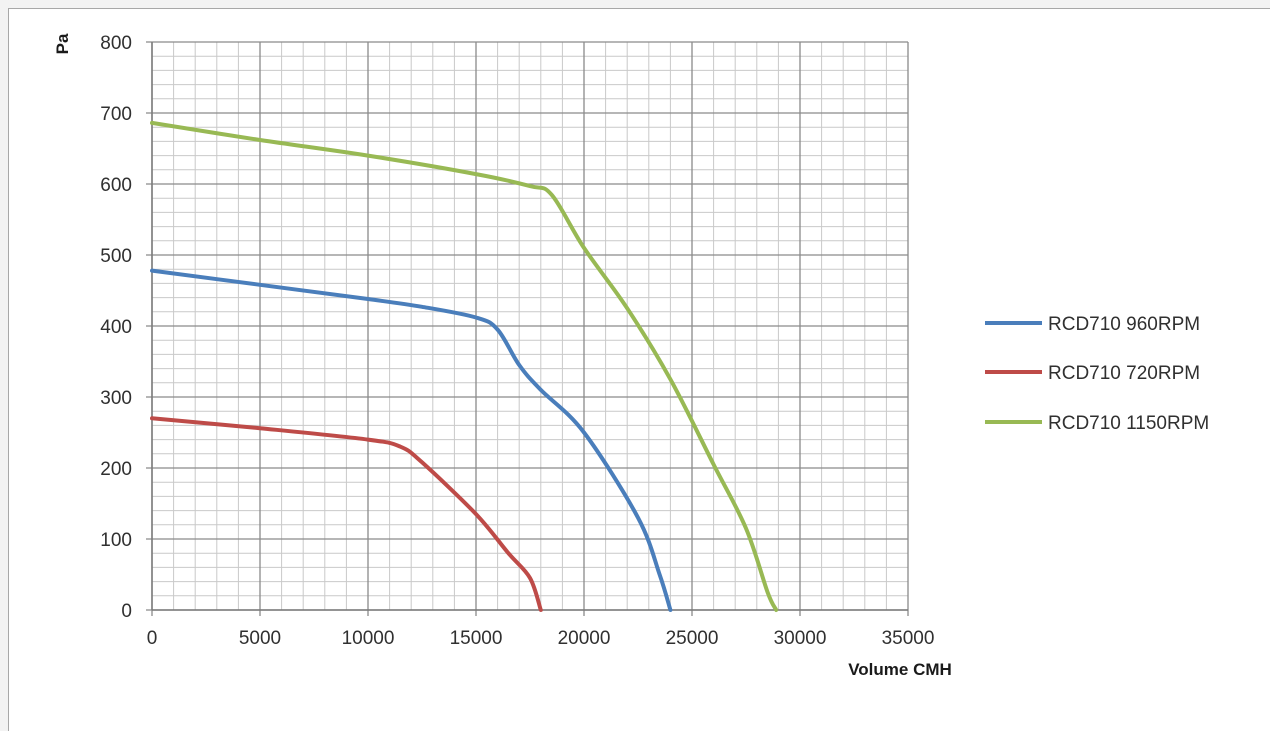  I want to click on legend: RCD710 960RPM RCD710 720RPM RCD710 1150RPM, so click(1097, 374).